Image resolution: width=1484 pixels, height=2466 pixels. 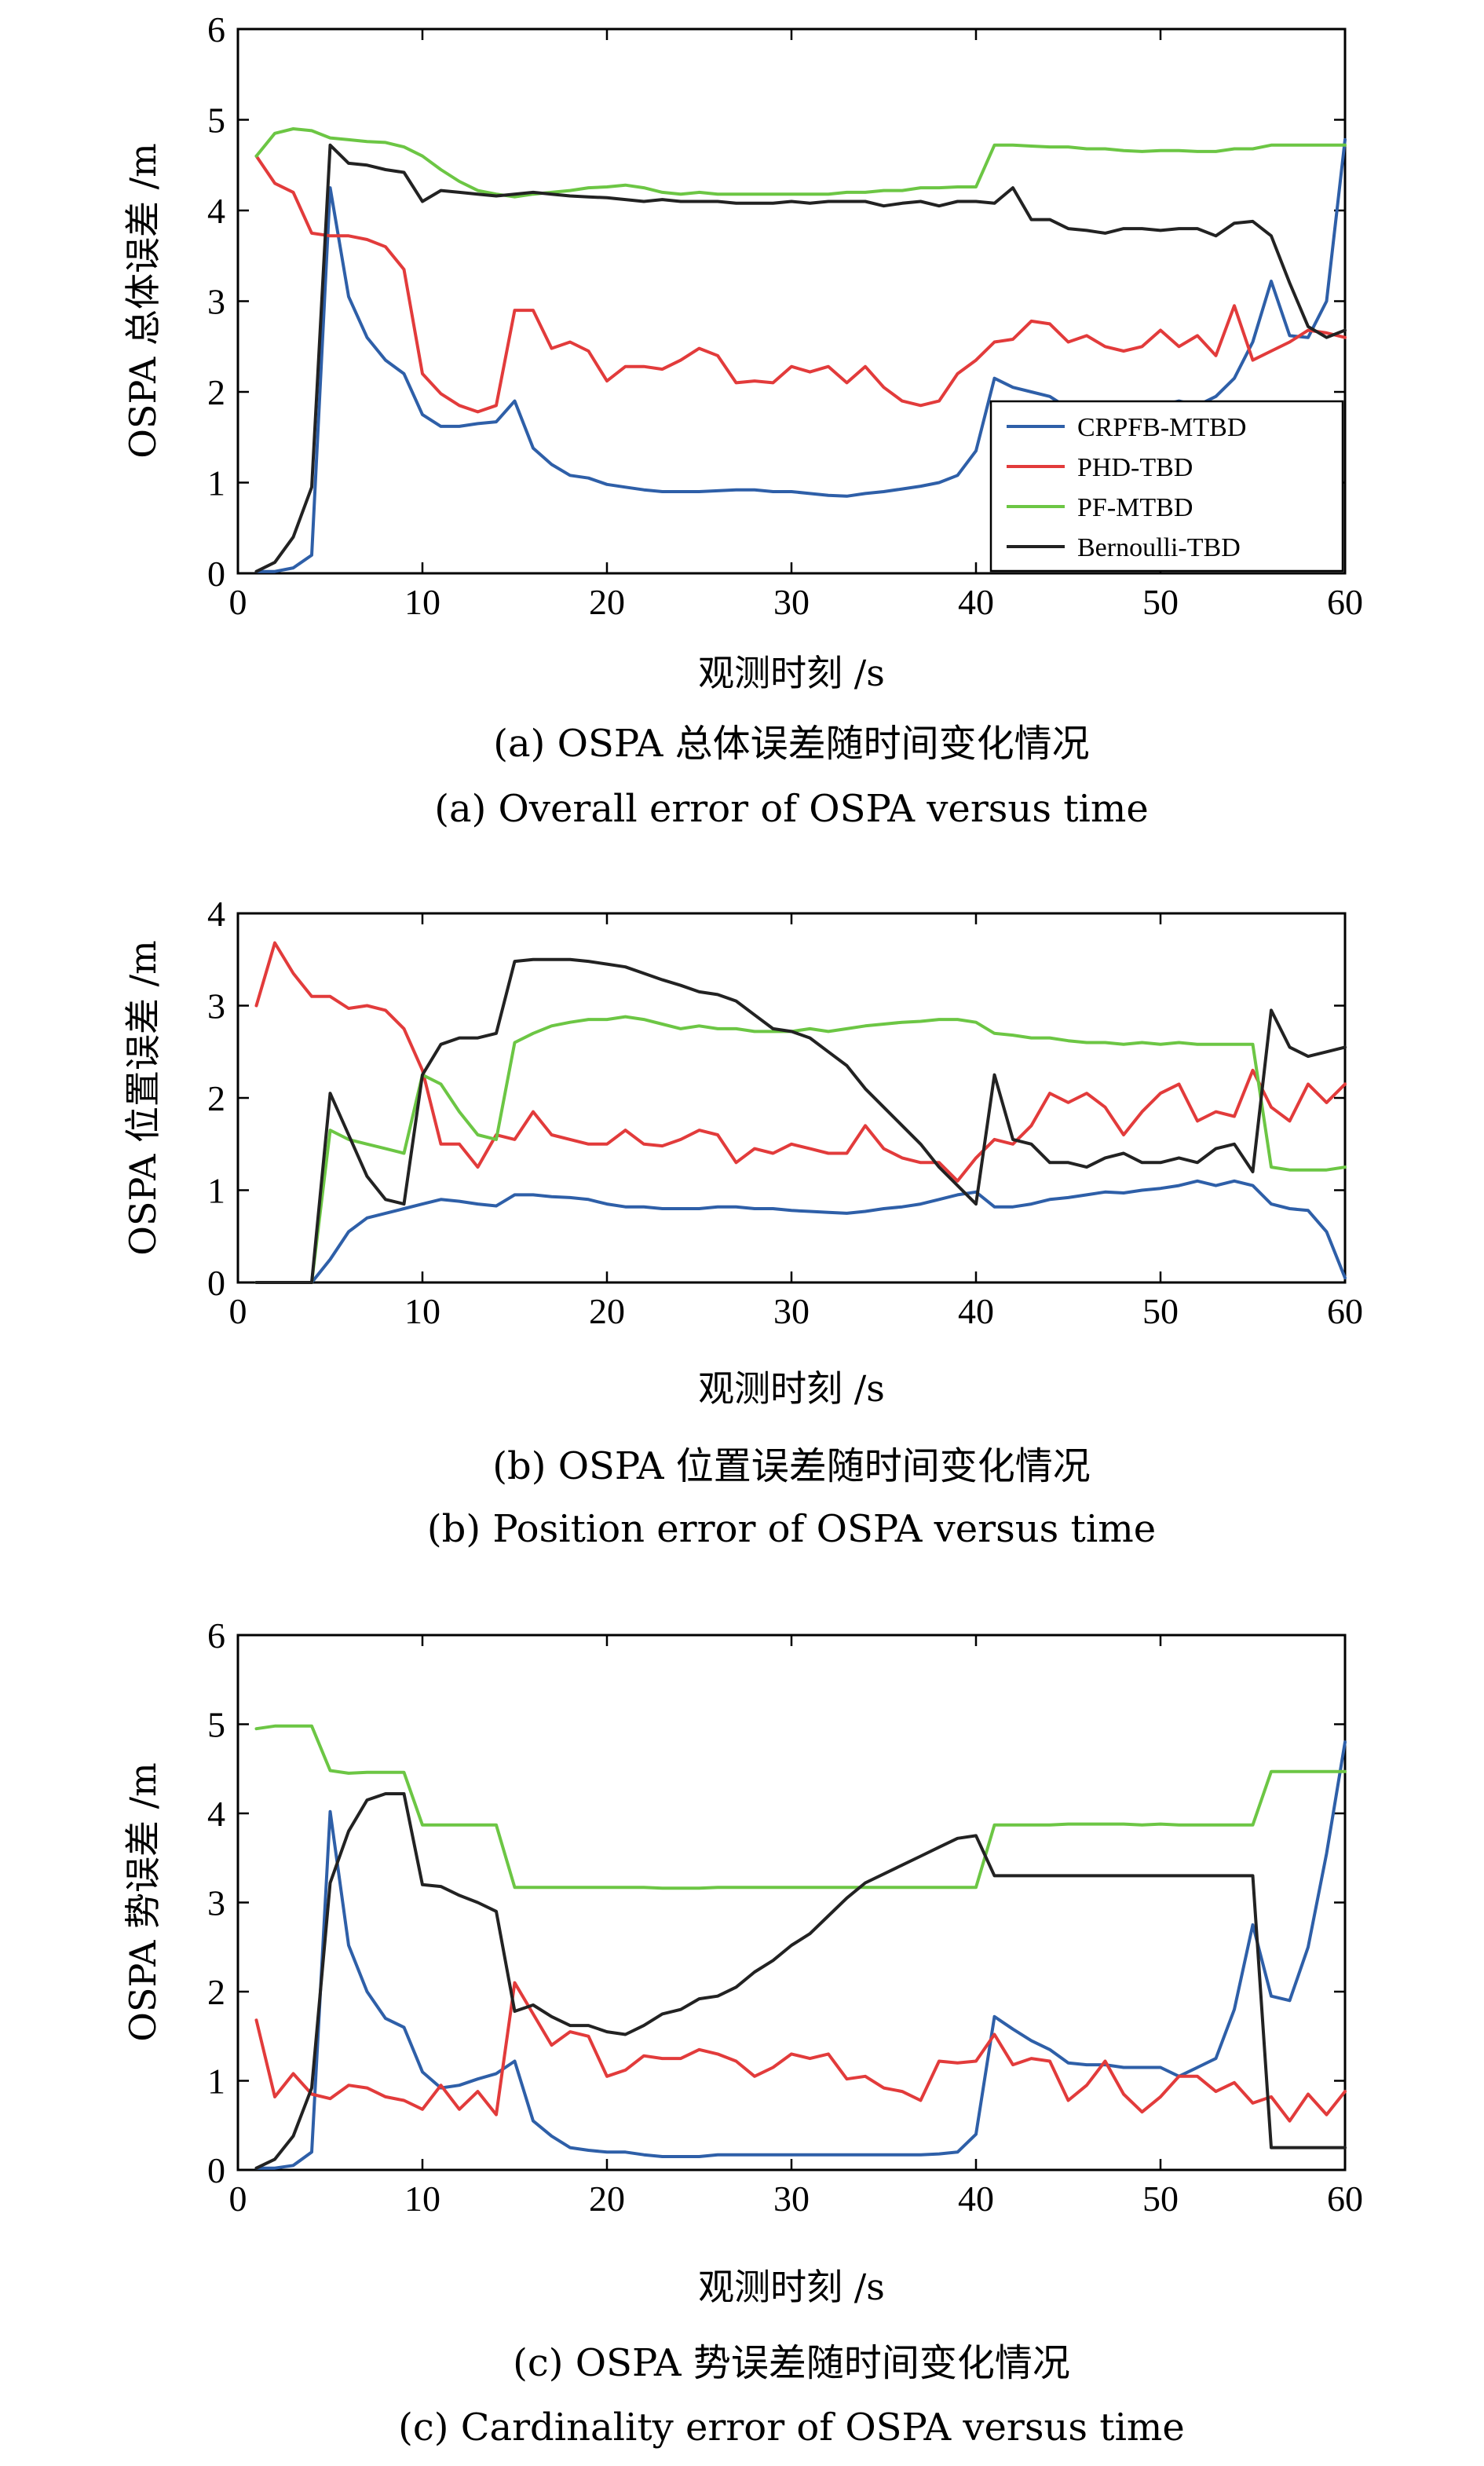 What do you see at coordinates (216, 121) in the screenshot?
I see `chart-a-ytick-label: 5` at bounding box center [216, 121].